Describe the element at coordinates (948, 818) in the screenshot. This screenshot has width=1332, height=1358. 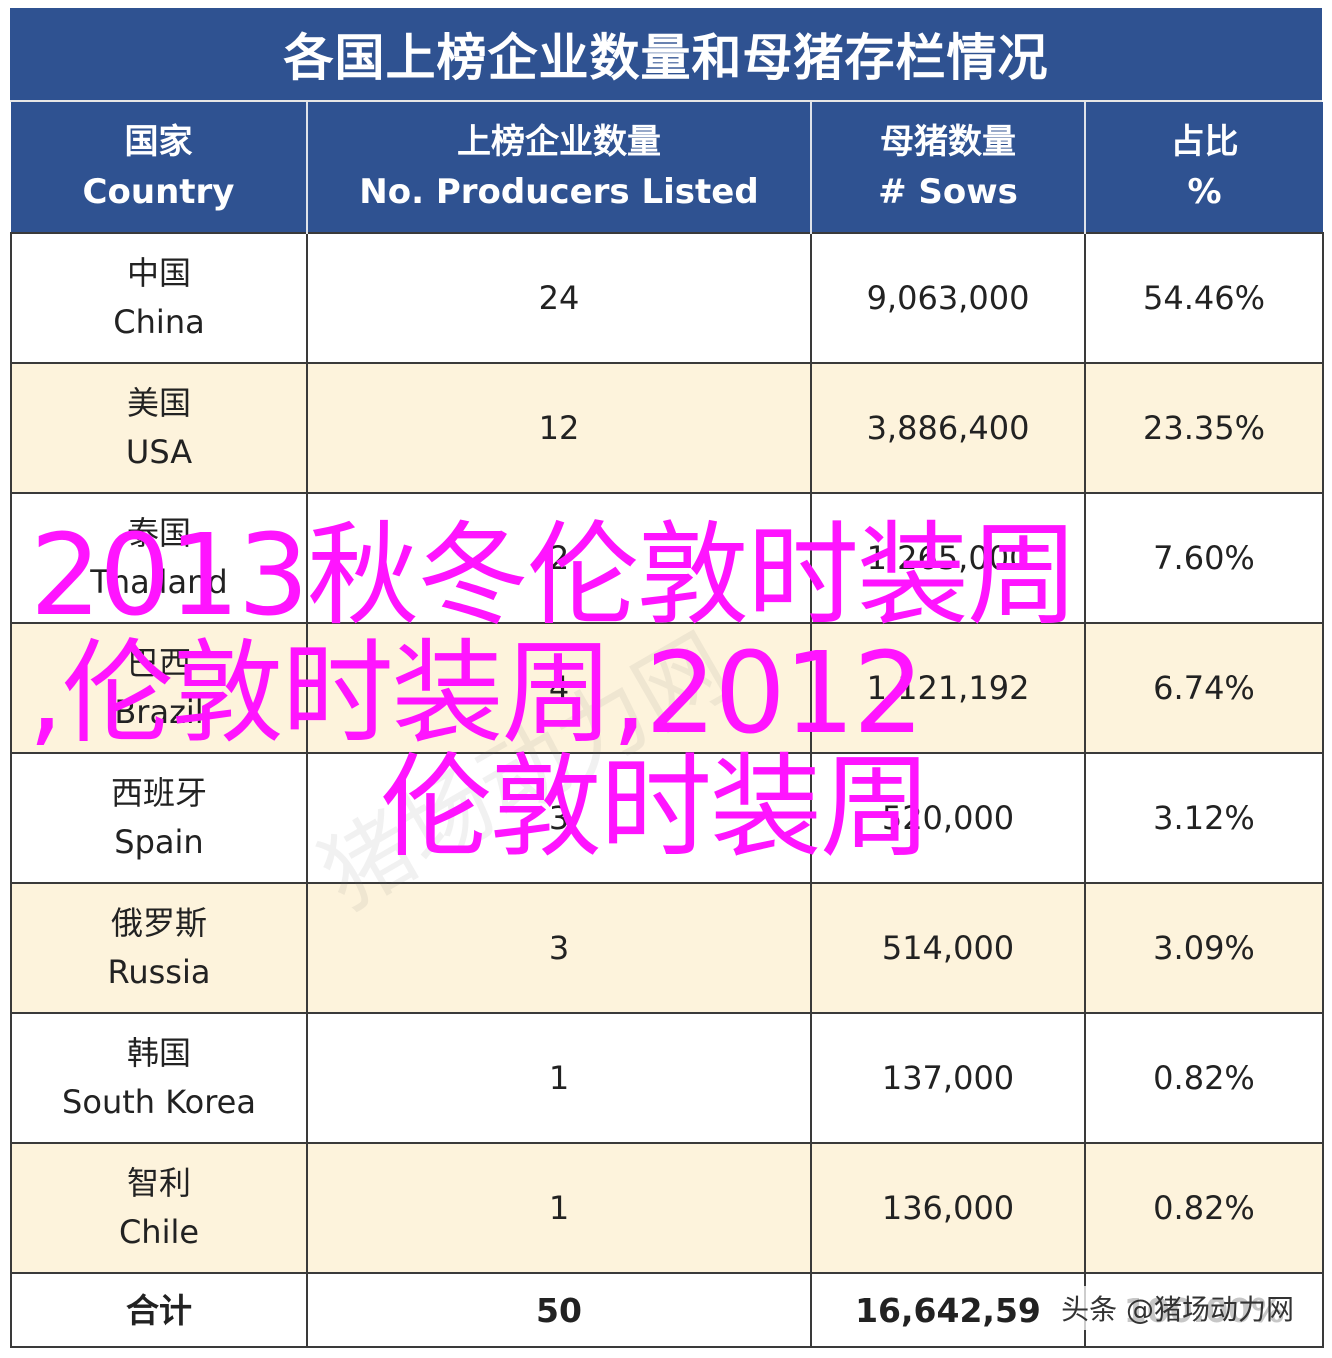
I see `sows-cell: 520,000` at that location.